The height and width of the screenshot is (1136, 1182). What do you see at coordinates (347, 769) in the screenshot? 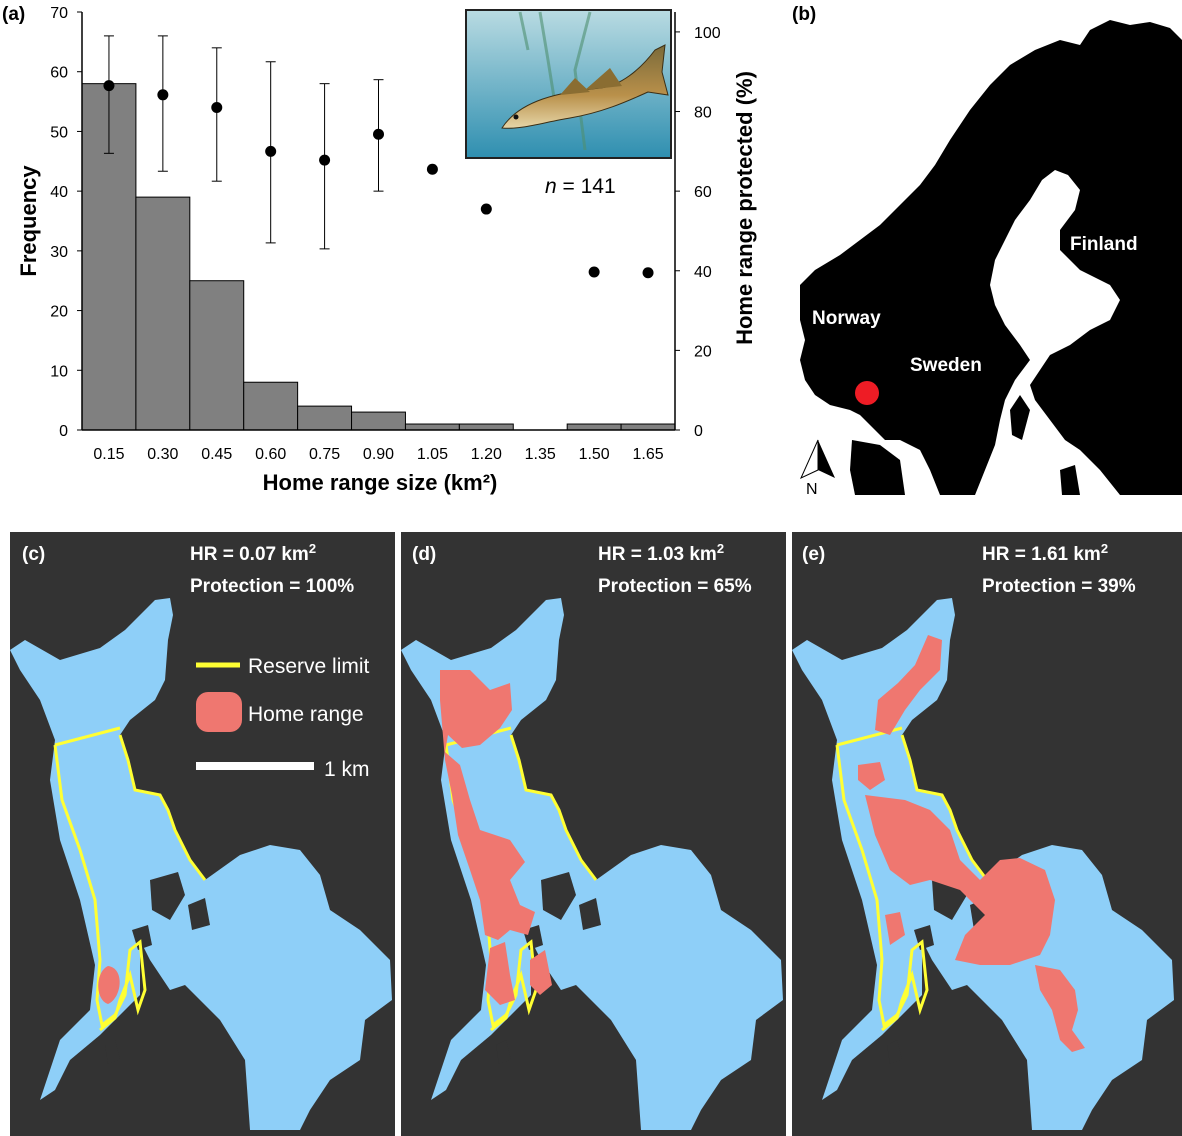
I see `scale-label: 1 km` at bounding box center [347, 769].